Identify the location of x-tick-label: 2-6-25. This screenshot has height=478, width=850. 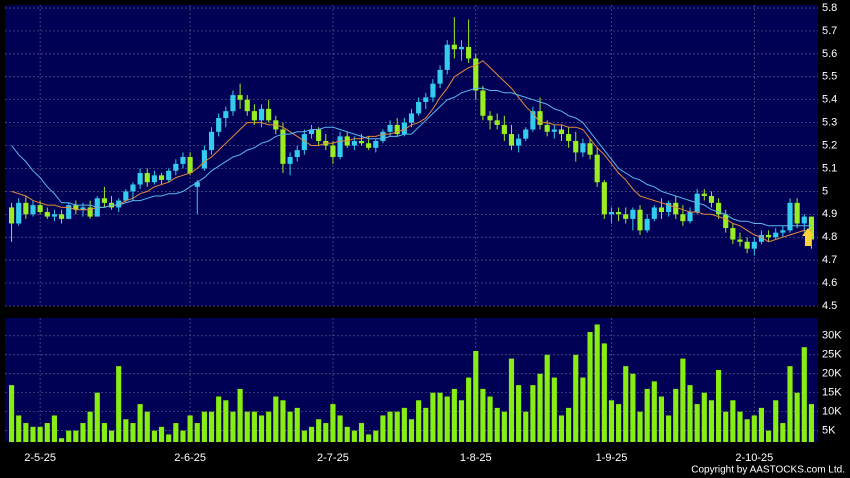
(190, 458).